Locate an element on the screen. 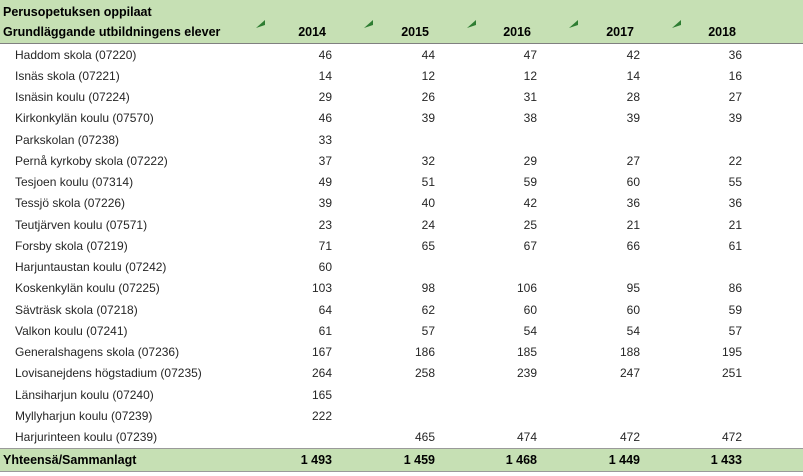 The width and height of the screenshot is (803, 476). cell-value: 26 is located at coordinates (428, 97).